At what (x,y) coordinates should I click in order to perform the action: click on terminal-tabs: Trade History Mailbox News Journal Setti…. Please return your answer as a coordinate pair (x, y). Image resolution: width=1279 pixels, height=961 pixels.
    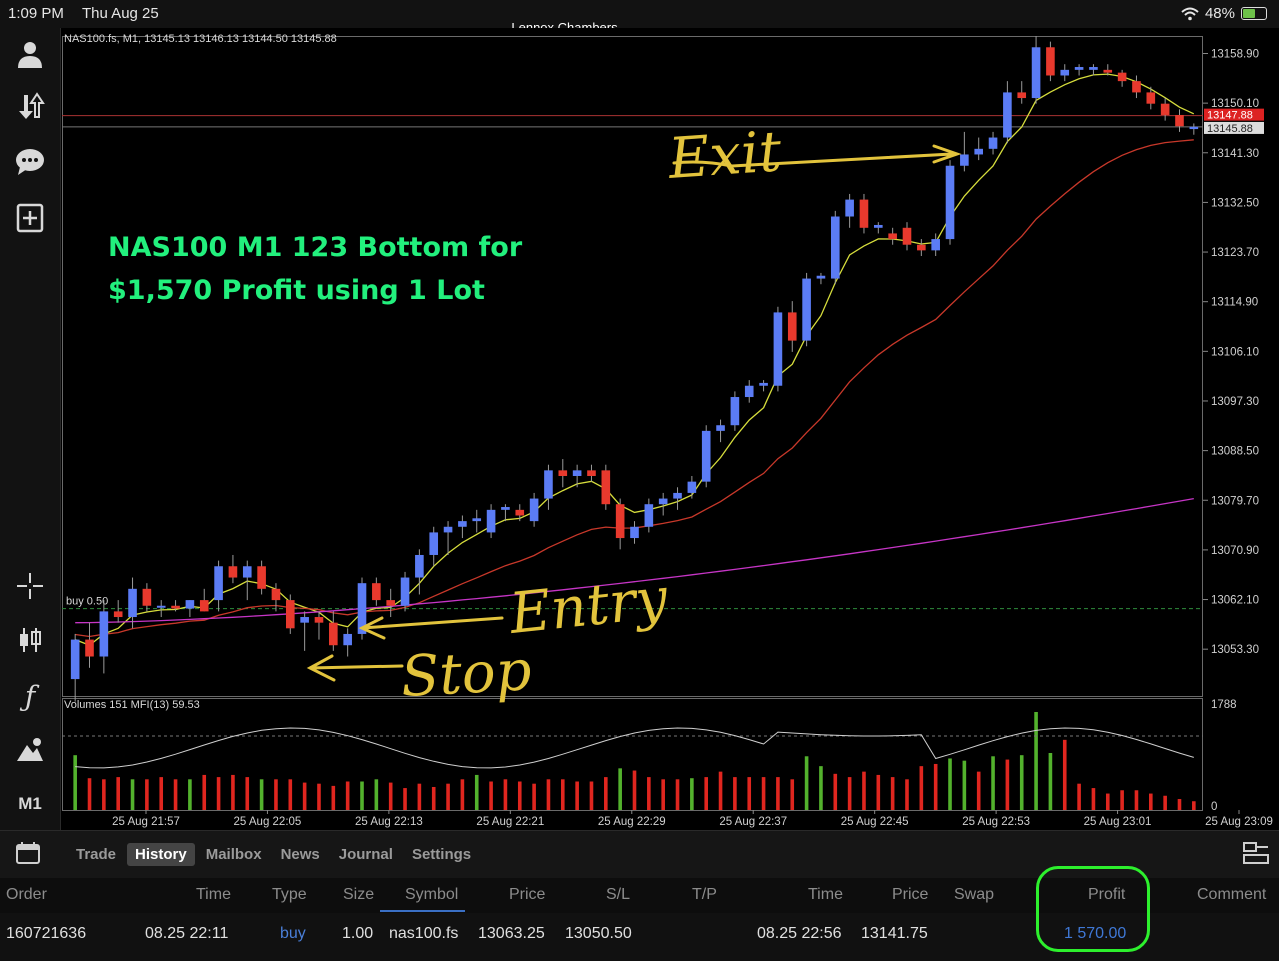
    Looking at the image, I should click on (273, 854).